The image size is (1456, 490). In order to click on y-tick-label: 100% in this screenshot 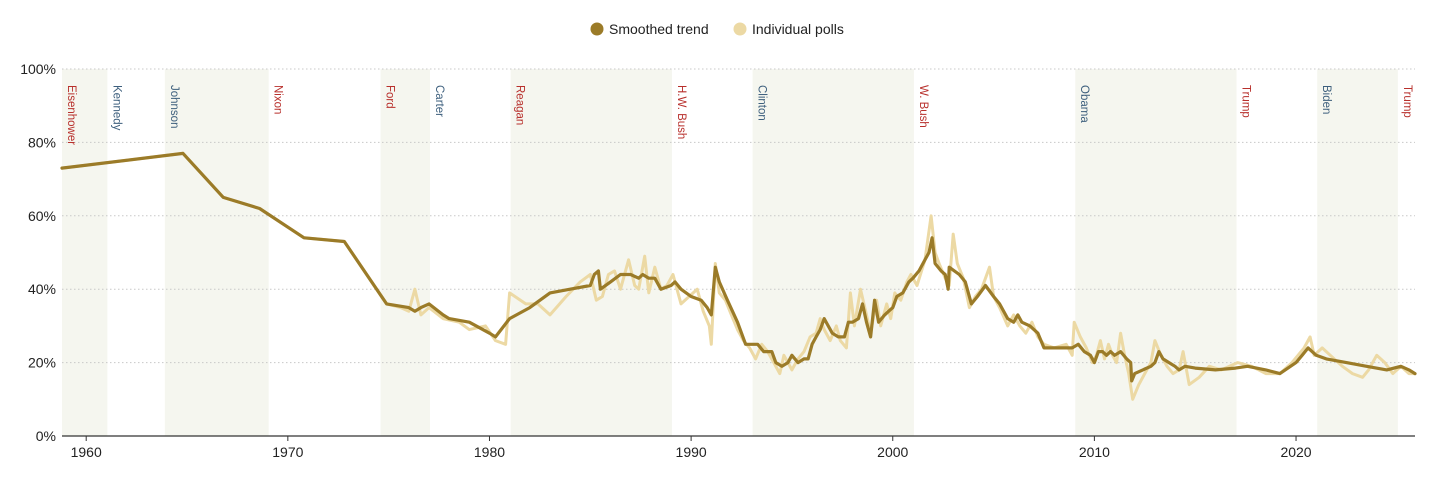, I will do `click(38, 69)`.